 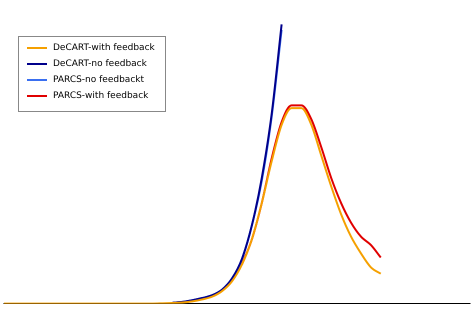 What do you see at coordinates (98, 80) in the screenshot?
I see `legend-label: PARCS-no feedbackt` at bounding box center [98, 80].